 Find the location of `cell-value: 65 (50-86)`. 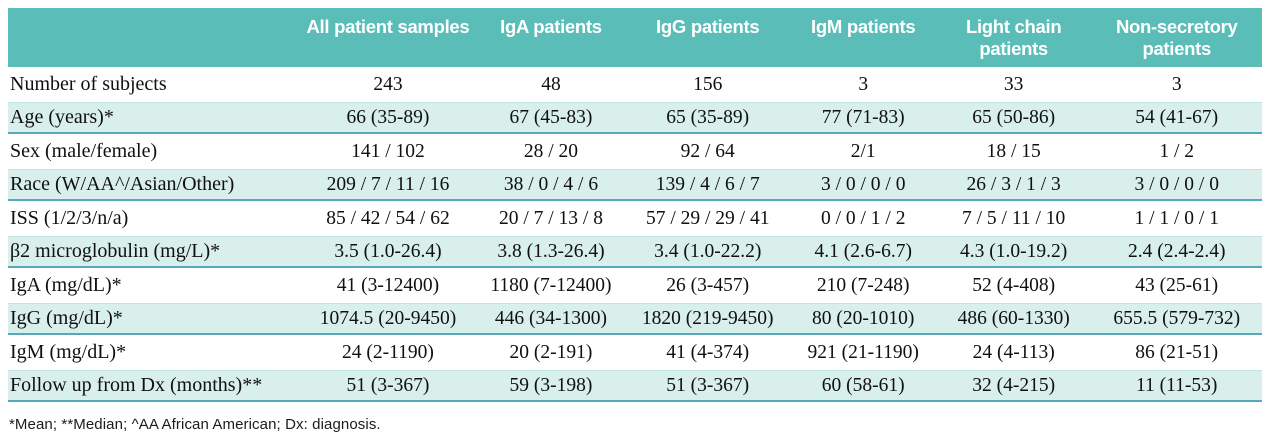

cell-value: 65 (50-86) is located at coordinates (1013, 118).